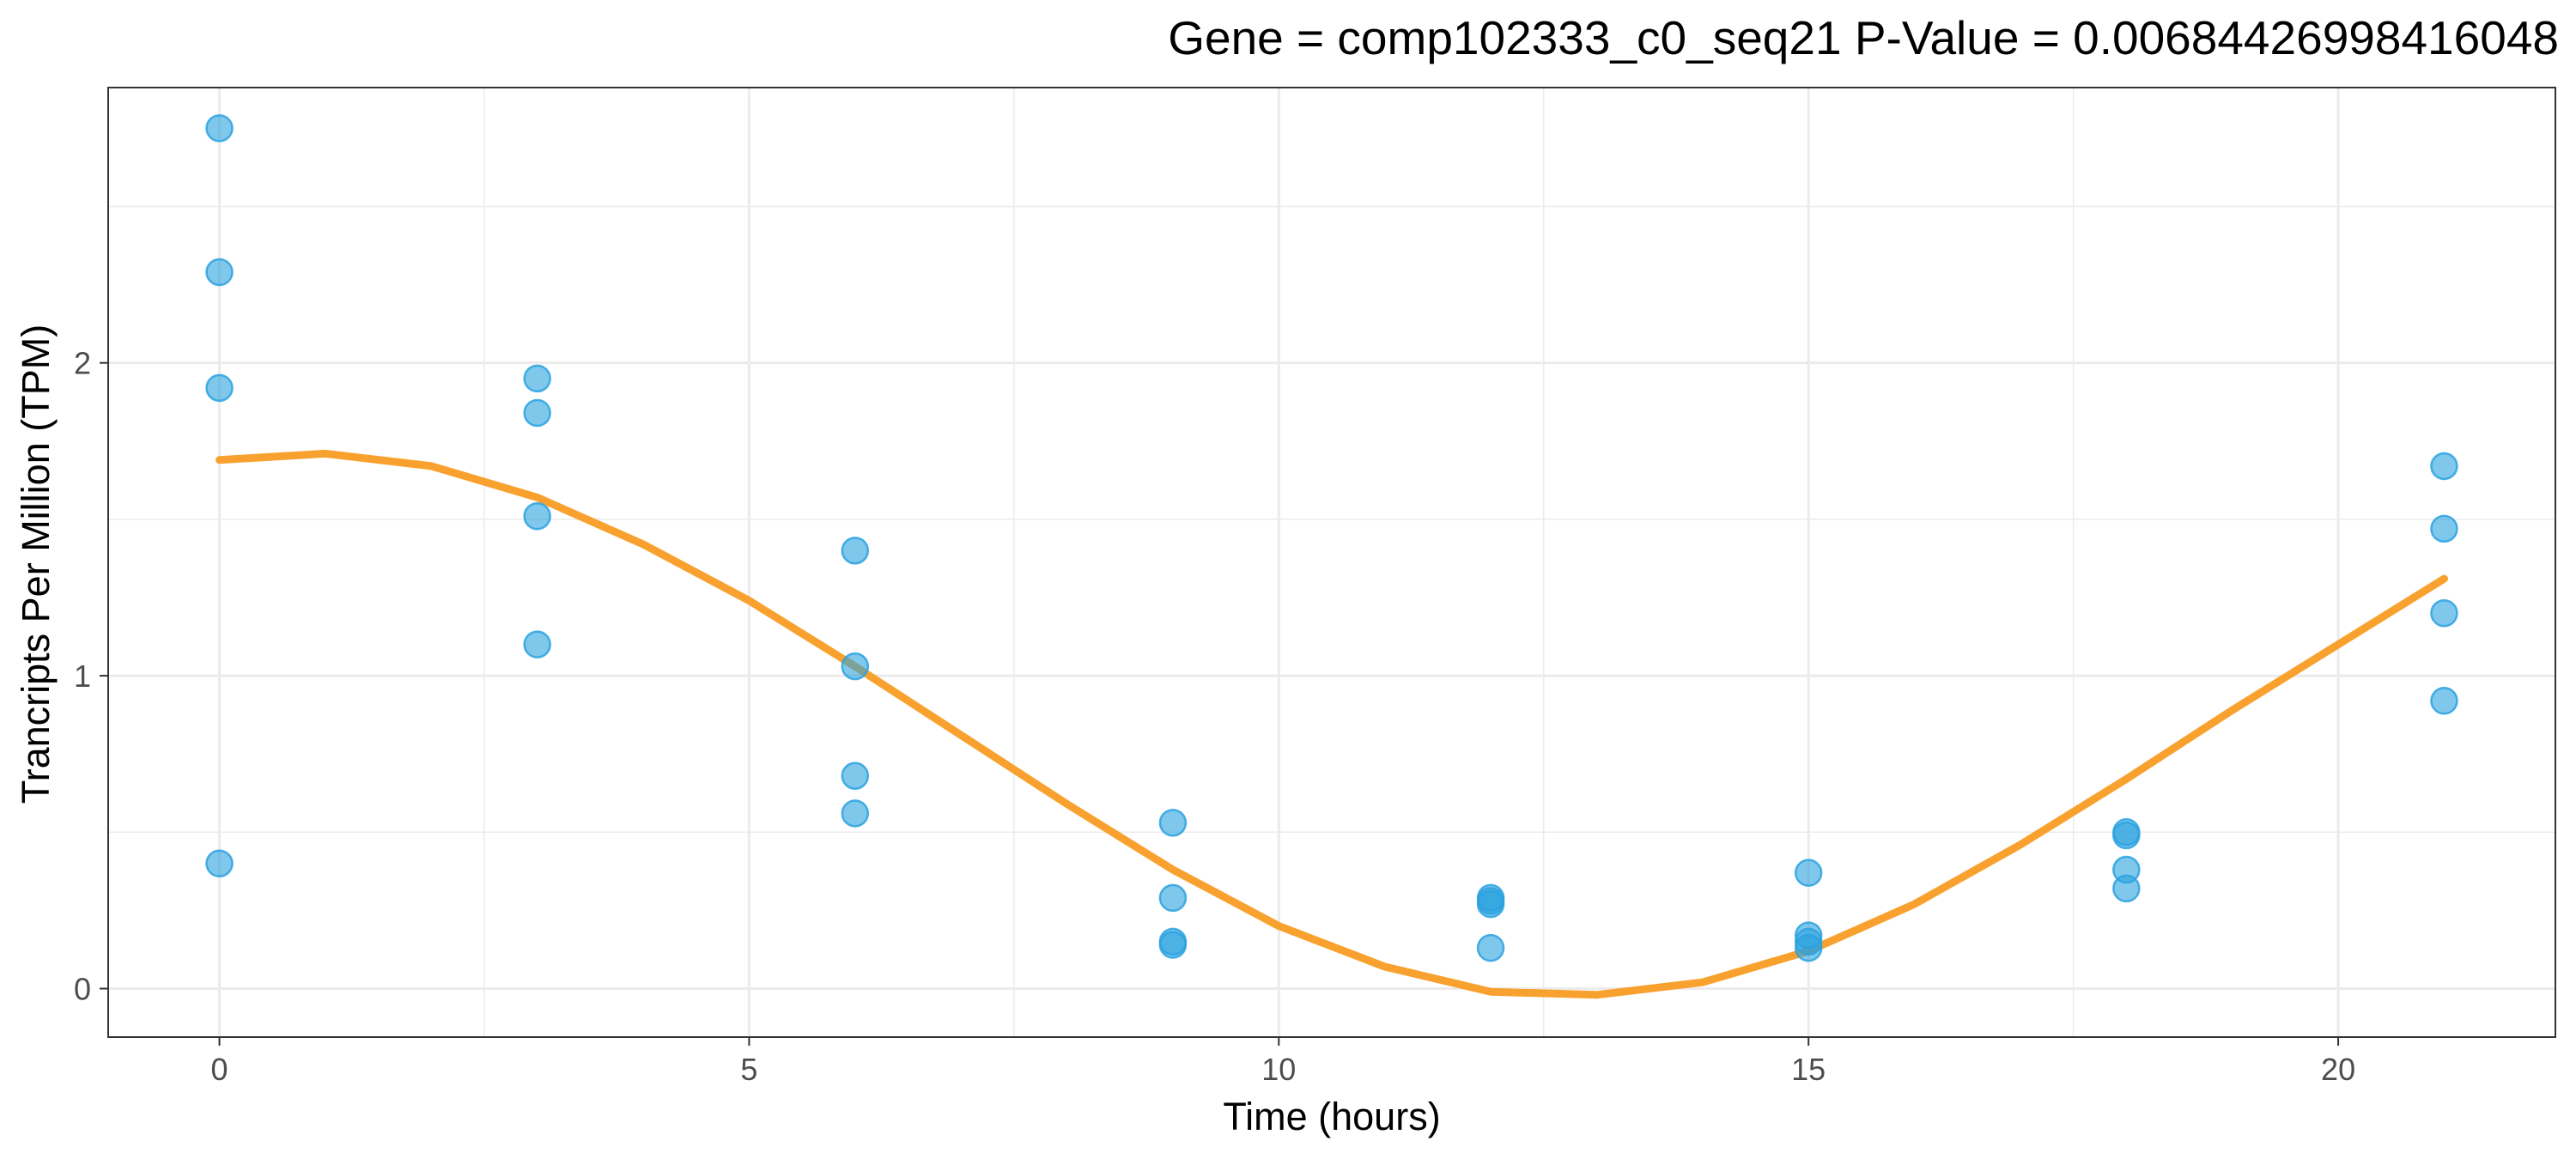  What do you see at coordinates (219, 1070) in the screenshot?
I see `x-tick-label: 0` at bounding box center [219, 1070].